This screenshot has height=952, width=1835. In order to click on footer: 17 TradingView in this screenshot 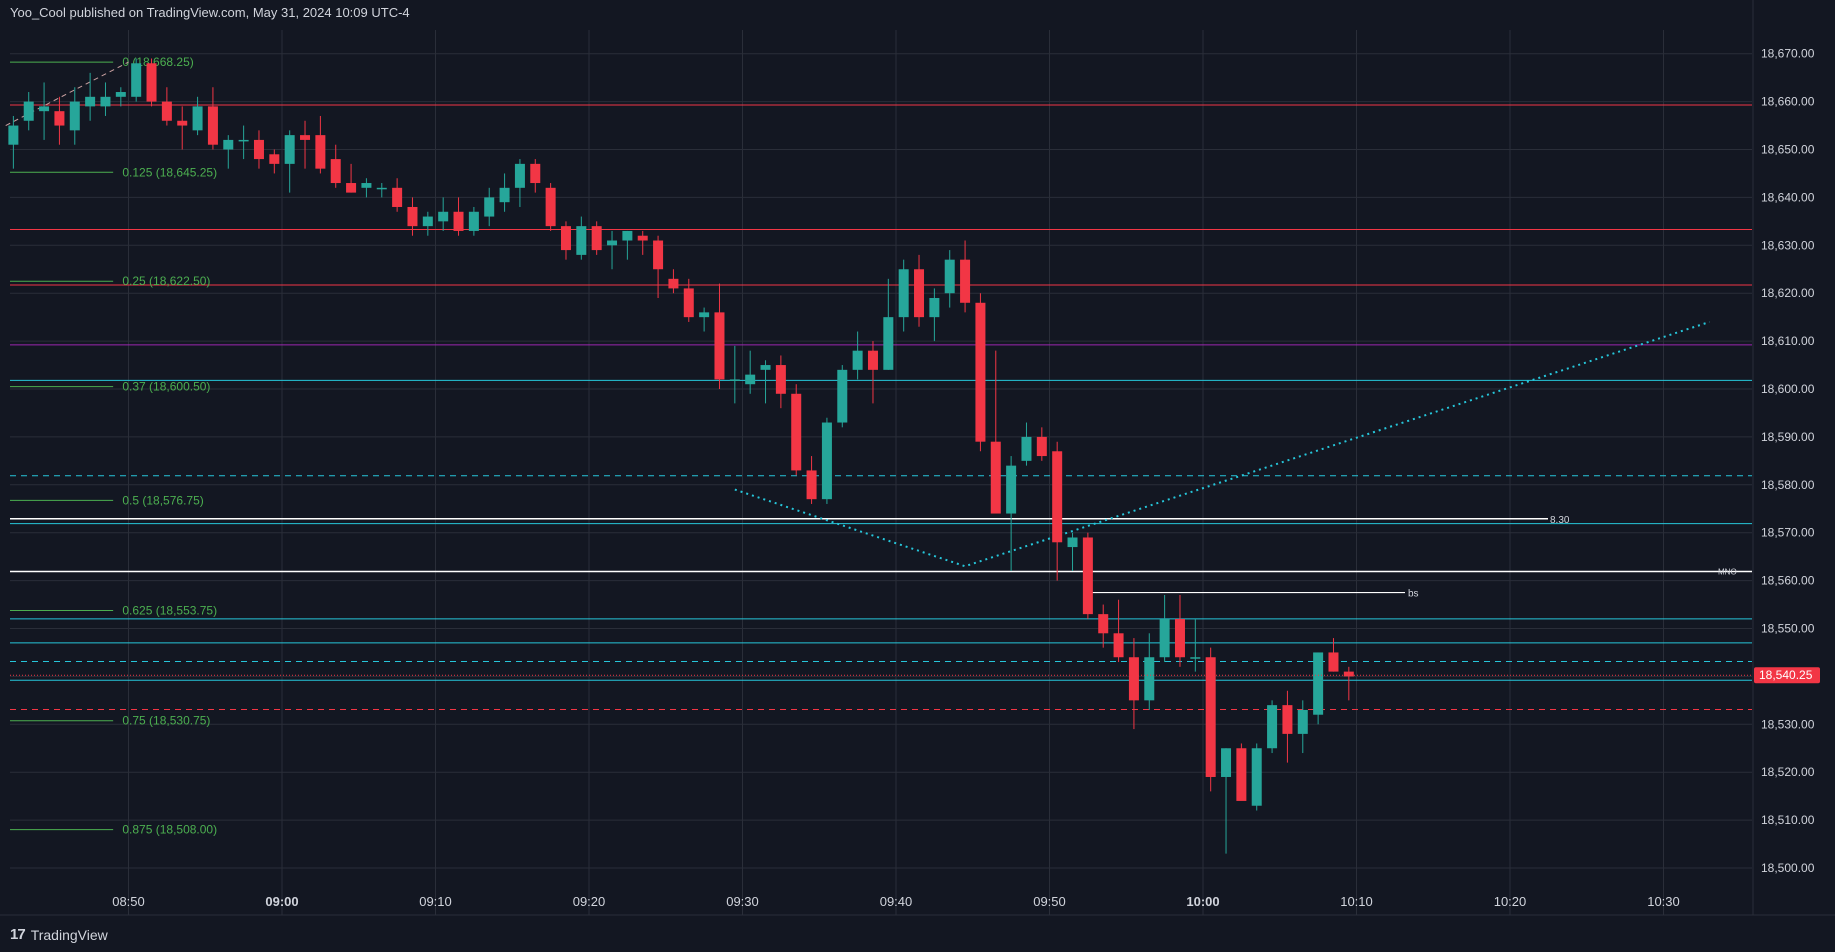, I will do `click(59, 934)`.